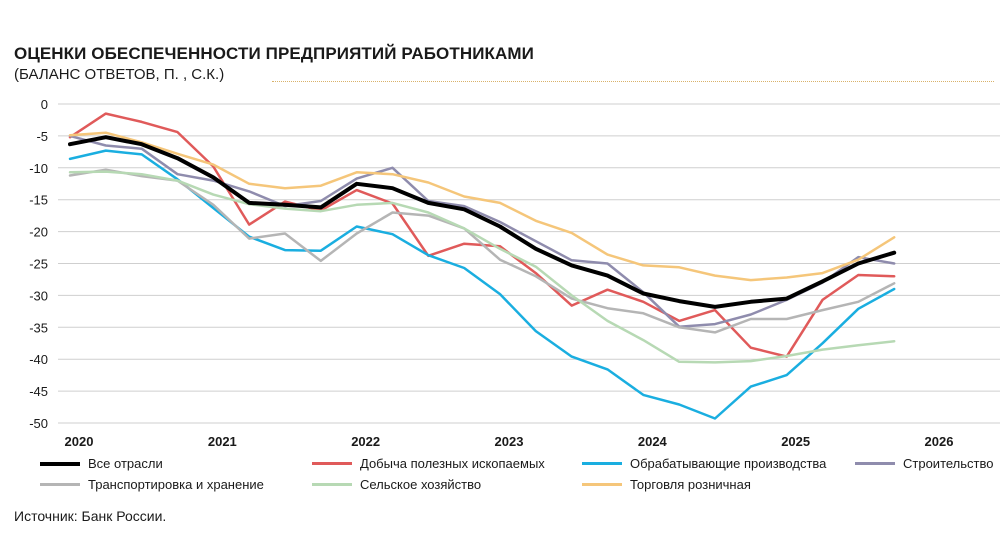 The image size is (1000, 538). What do you see at coordinates (452, 463) in the screenshot?
I see `legend-label: Добыча полезных ископаемых` at bounding box center [452, 463].